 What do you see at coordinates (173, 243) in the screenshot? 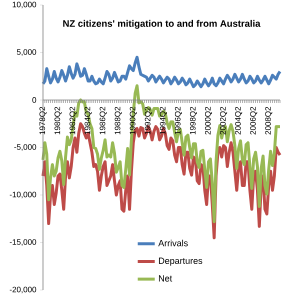
I see `legend-label: Arrivals` at bounding box center [173, 243].